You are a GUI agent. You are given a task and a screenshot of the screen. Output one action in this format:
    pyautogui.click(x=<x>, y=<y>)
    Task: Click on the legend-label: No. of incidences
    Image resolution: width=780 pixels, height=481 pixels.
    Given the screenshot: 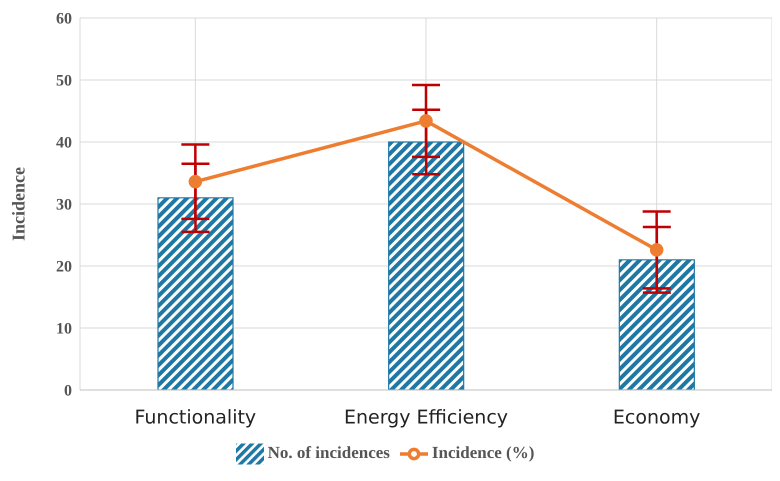 What is the action you would take?
    pyautogui.click(x=329, y=452)
    